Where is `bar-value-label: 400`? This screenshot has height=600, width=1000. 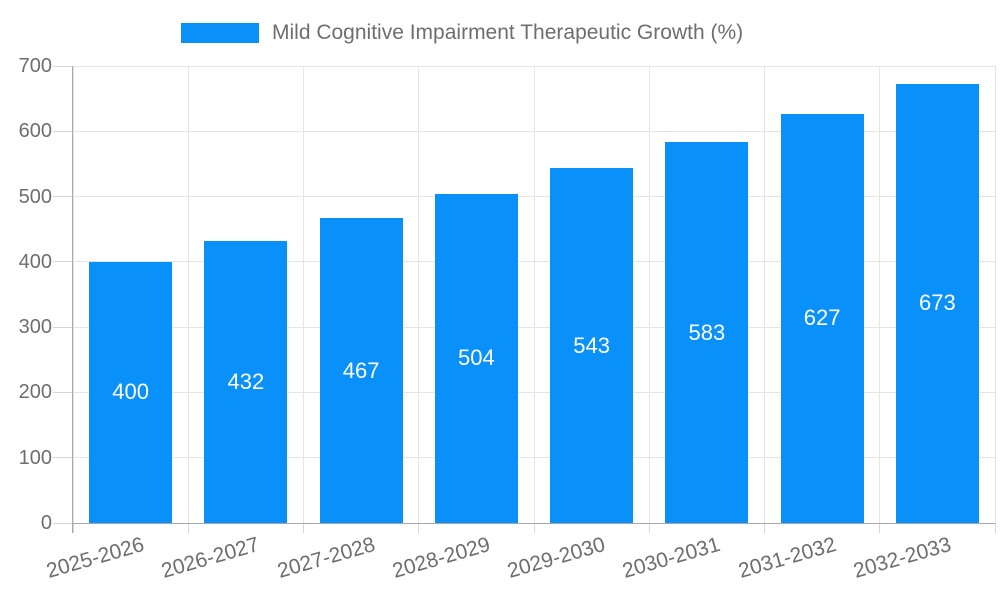 bar-value-label: 400 is located at coordinates (130, 392).